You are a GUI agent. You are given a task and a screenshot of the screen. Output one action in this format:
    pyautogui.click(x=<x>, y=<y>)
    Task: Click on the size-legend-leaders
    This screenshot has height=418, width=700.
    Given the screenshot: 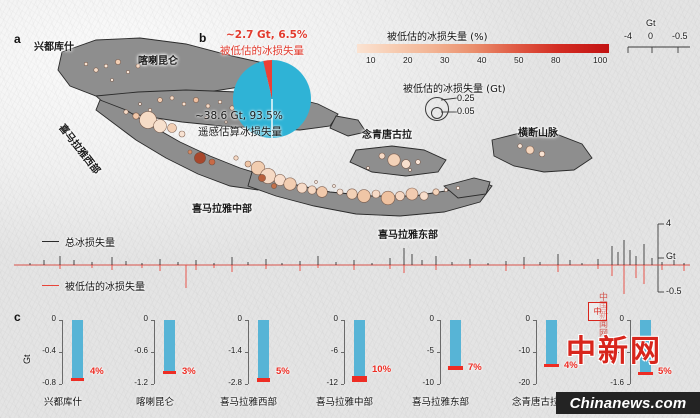 What is the action you would take?
    pyautogui.click(x=449, y=105)
    